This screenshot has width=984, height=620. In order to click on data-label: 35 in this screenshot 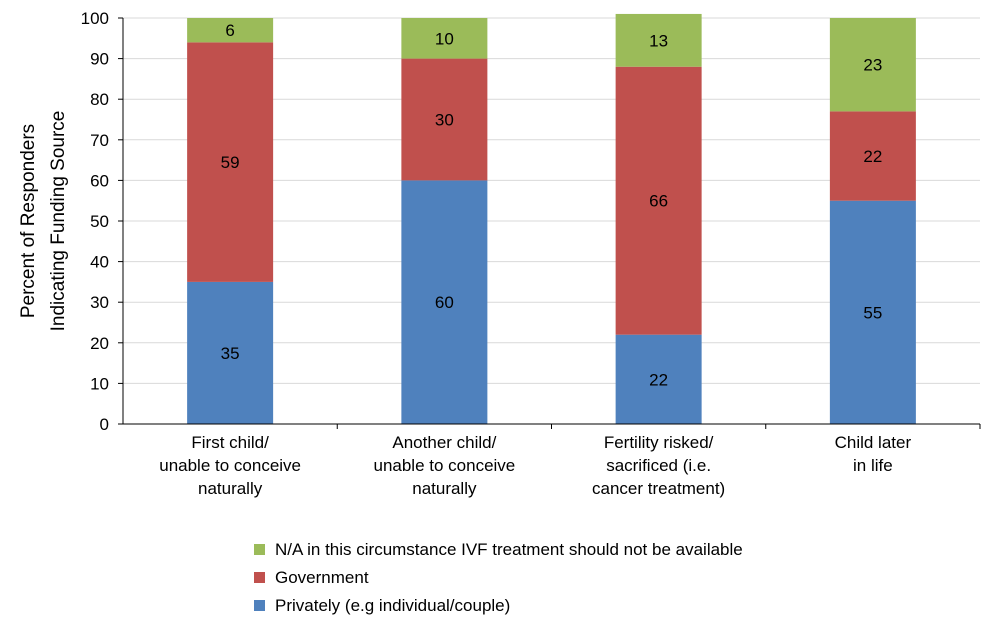, I will do `click(230, 353)`.